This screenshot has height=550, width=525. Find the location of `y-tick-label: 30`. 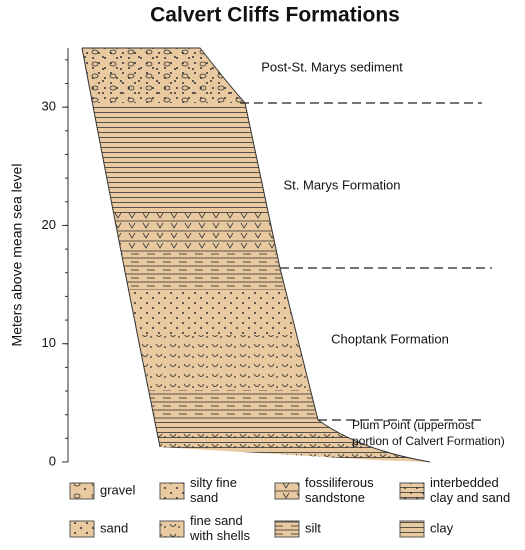

y-tick-label: 30 is located at coordinates (49, 106).